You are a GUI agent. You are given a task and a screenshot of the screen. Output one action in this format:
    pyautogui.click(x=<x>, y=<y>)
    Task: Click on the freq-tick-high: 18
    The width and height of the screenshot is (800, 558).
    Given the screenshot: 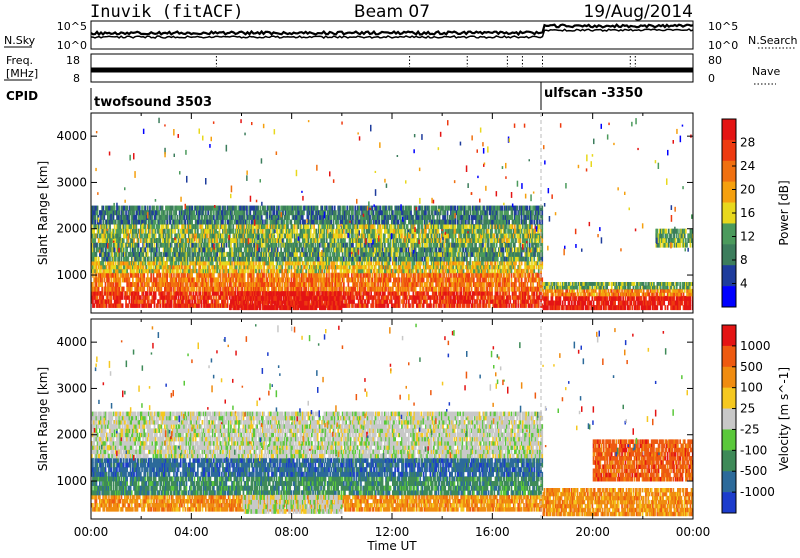 What is the action you would take?
    pyautogui.click(x=73, y=60)
    